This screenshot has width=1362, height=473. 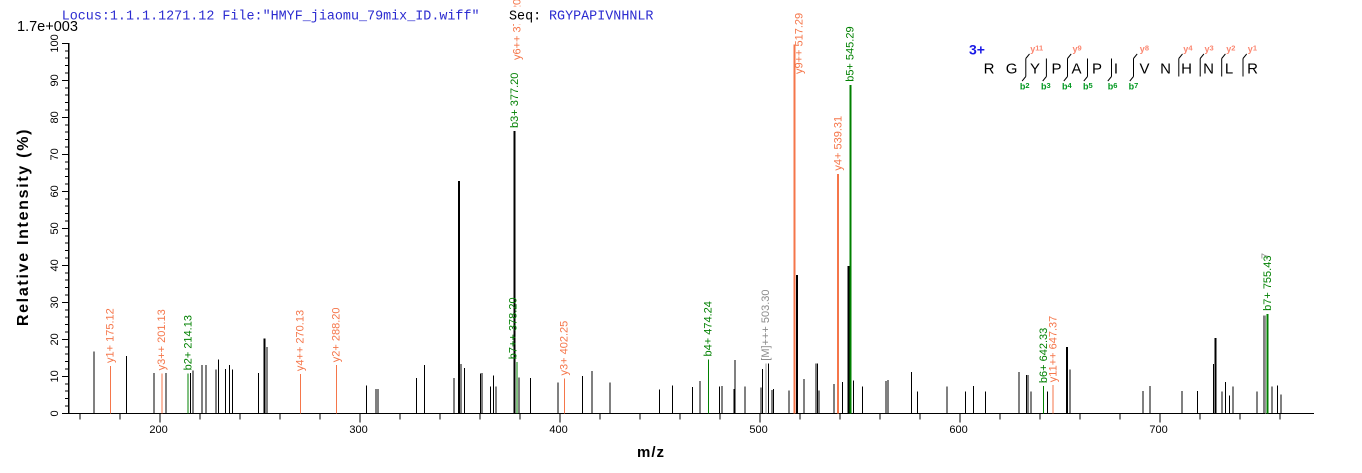 I want to click on svg-text: 90, so click(x=55, y=80).